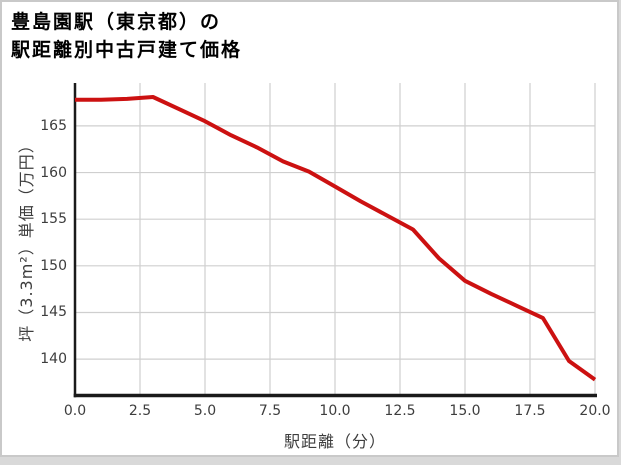 This screenshot has width=621, height=465. What do you see at coordinates (116, 22) in the screenshot?
I see `chart-title-line-1: 豊島園駅（東京都）の` at bounding box center [116, 22].